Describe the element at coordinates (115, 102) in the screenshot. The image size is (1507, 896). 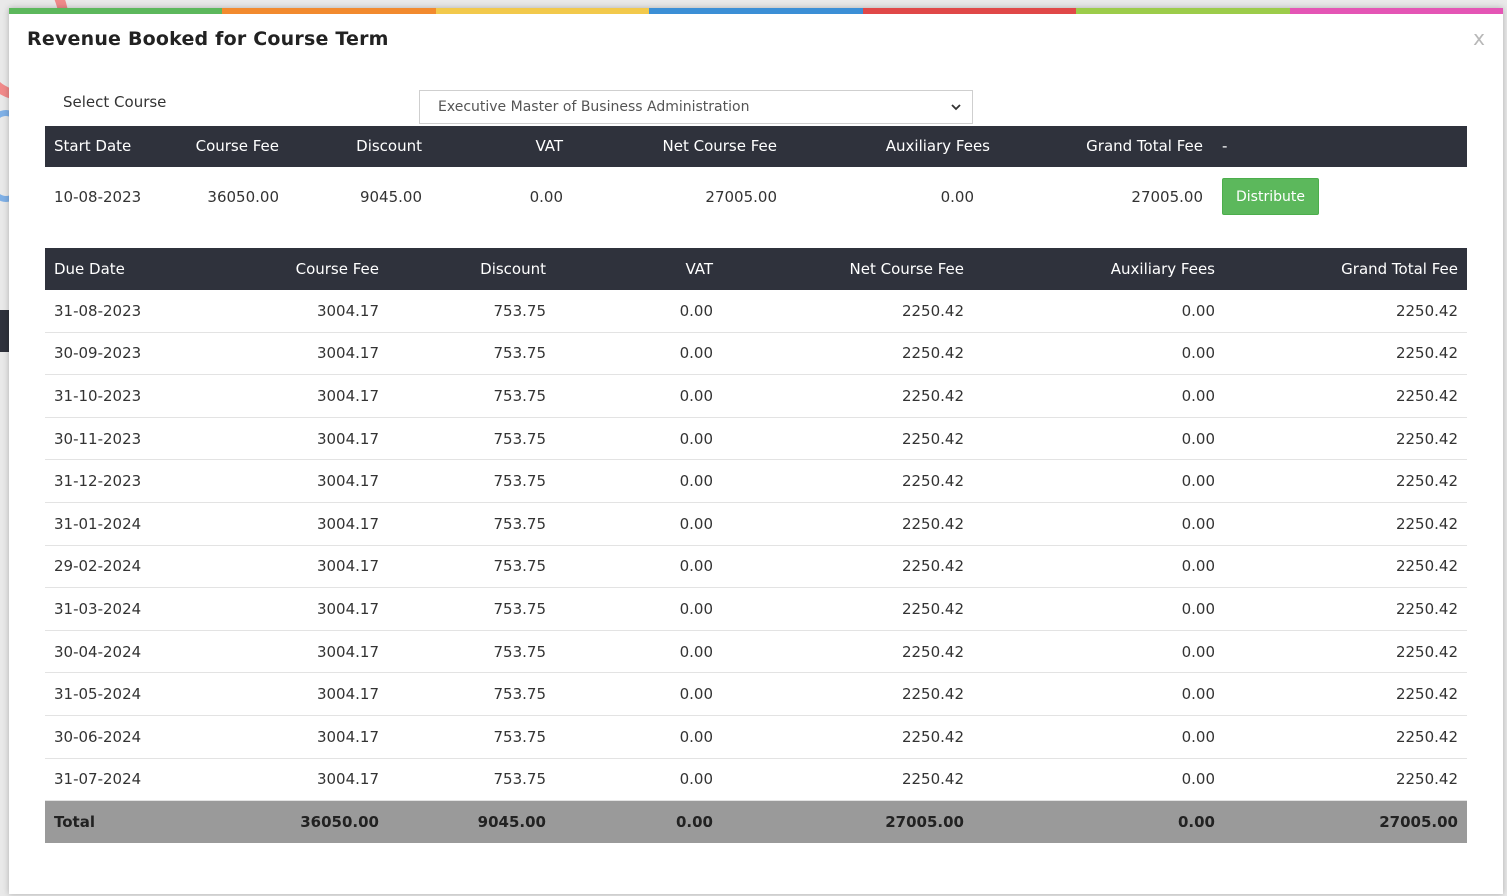
I see `select-course-label: Select Course` at that location.